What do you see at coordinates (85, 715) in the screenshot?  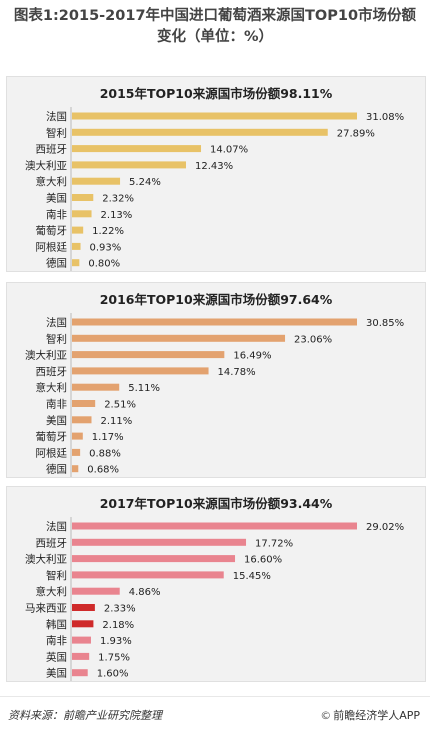 I see `source-note: 资料来源：前瞻产业研究院整理` at bounding box center [85, 715].